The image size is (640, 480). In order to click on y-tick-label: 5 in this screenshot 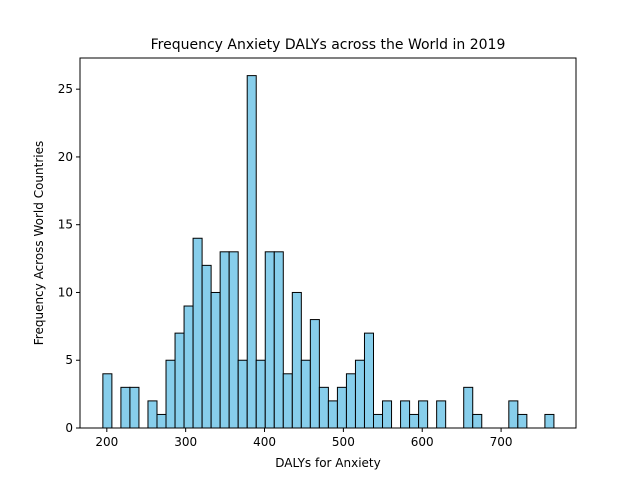, I will do `click(69, 360)`.